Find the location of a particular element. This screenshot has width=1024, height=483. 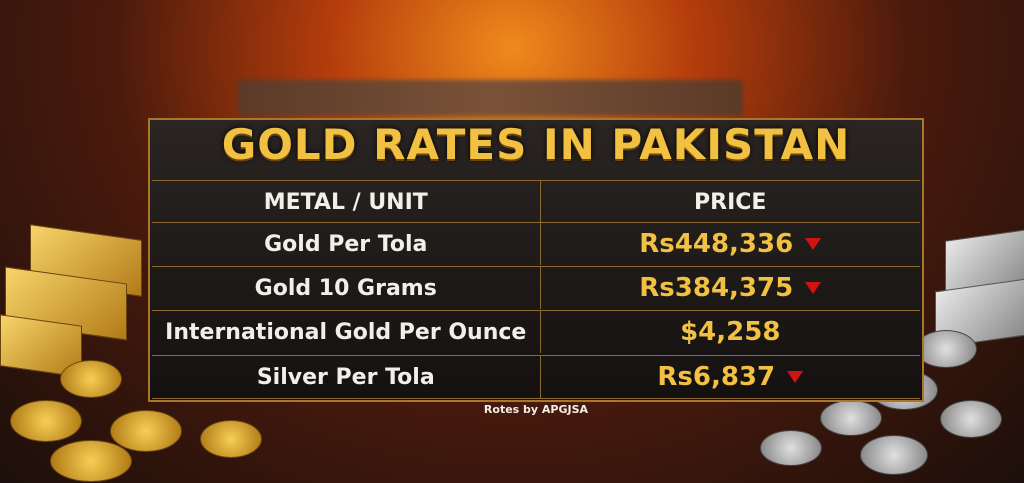

price-cell: Rs6,837 is located at coordinates (731, 377).